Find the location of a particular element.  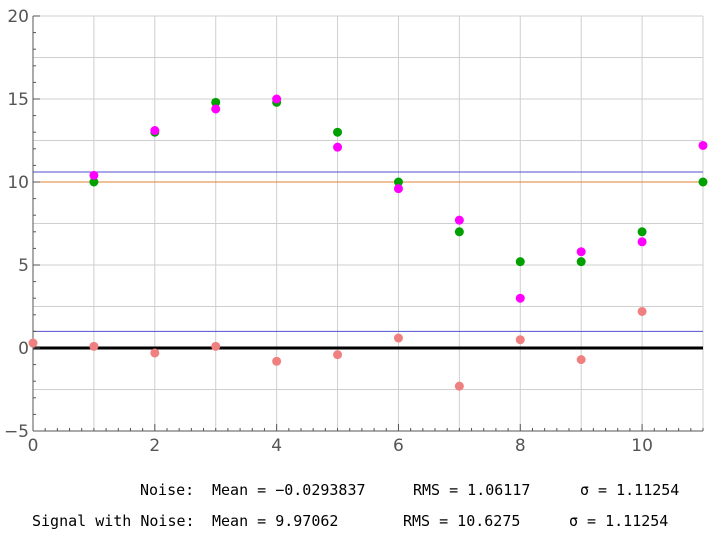

y-tick-label: 20 is located at coordinates (18, 17).